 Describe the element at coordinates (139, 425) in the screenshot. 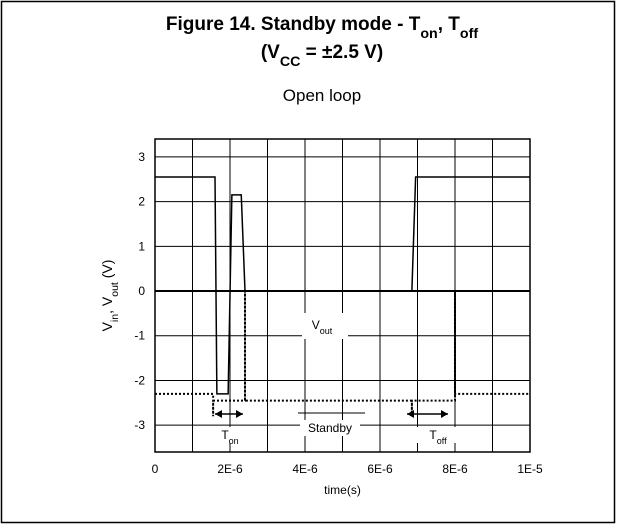

I see `y-tick-label: -3` at that location.